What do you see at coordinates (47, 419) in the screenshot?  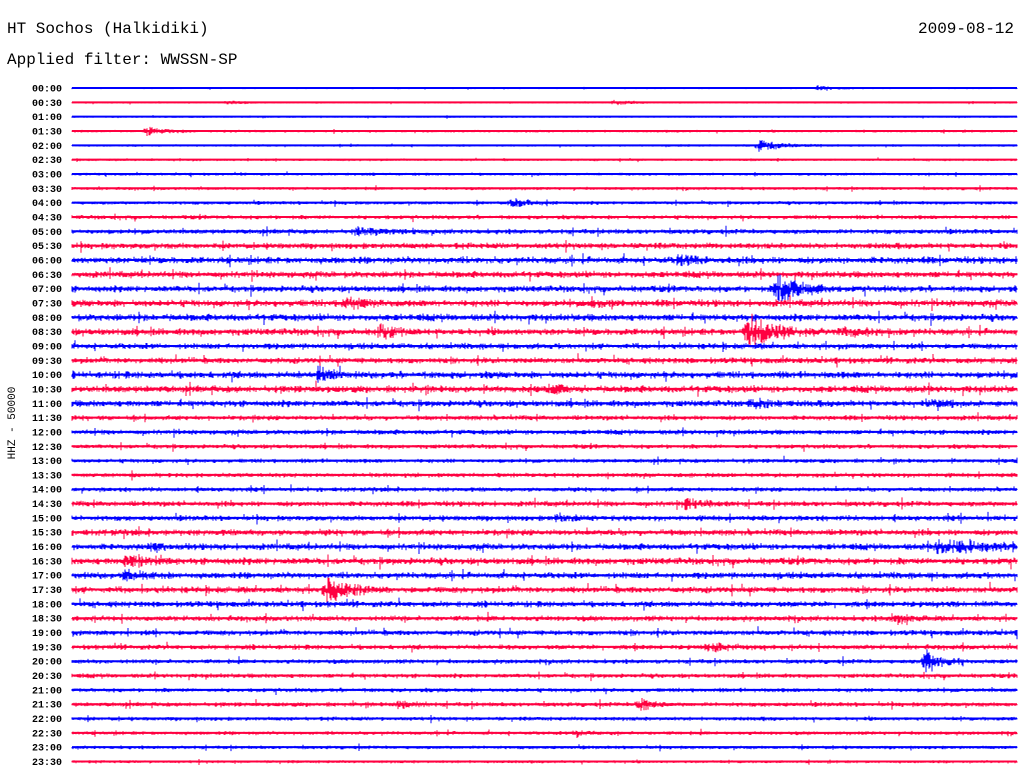 I see `time-label: 11:30` at bounding box center [47, 419].